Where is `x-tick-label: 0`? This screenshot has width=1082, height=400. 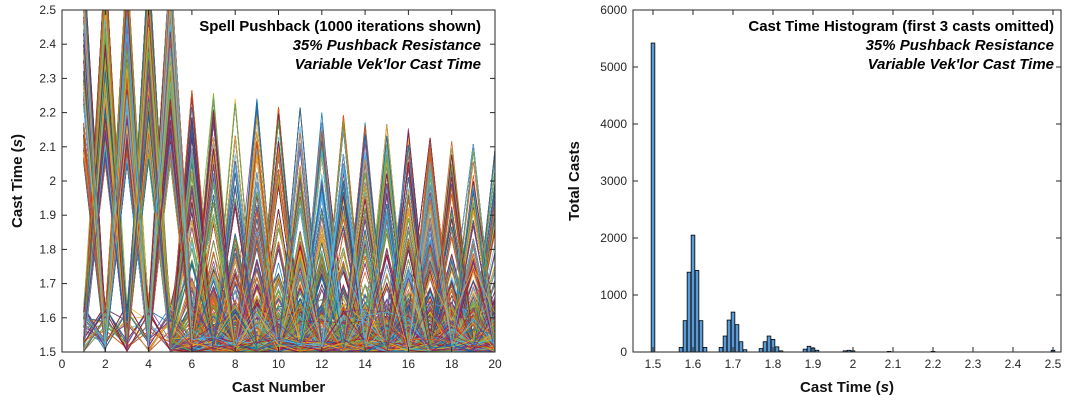 x-tick-label: 0 is located at coordinates (62, 364).